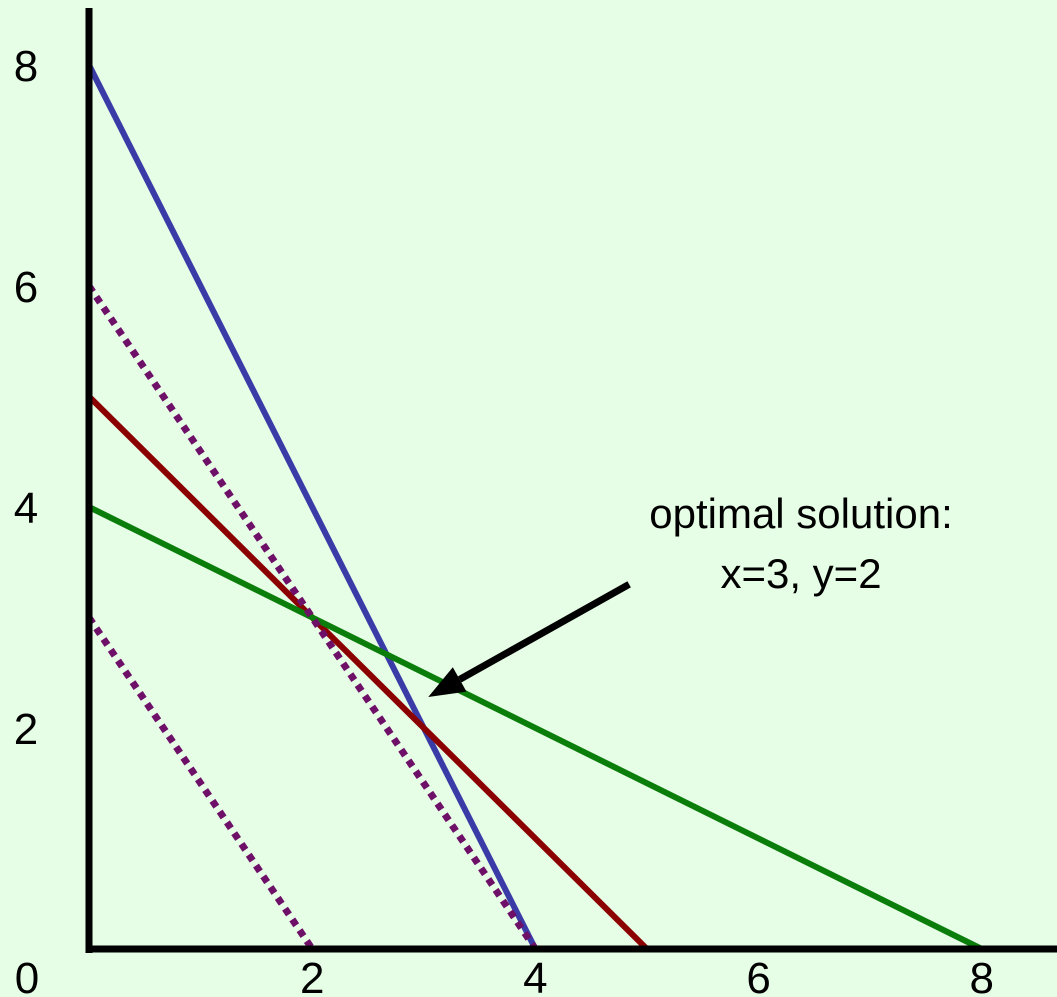 The height and width of the screenshot is (997, 1057). What do you see at coordinates (800, 573) in the screenshot?
I see `annotation-line-2: x=3, y=2` at bounding box center [800, 573].